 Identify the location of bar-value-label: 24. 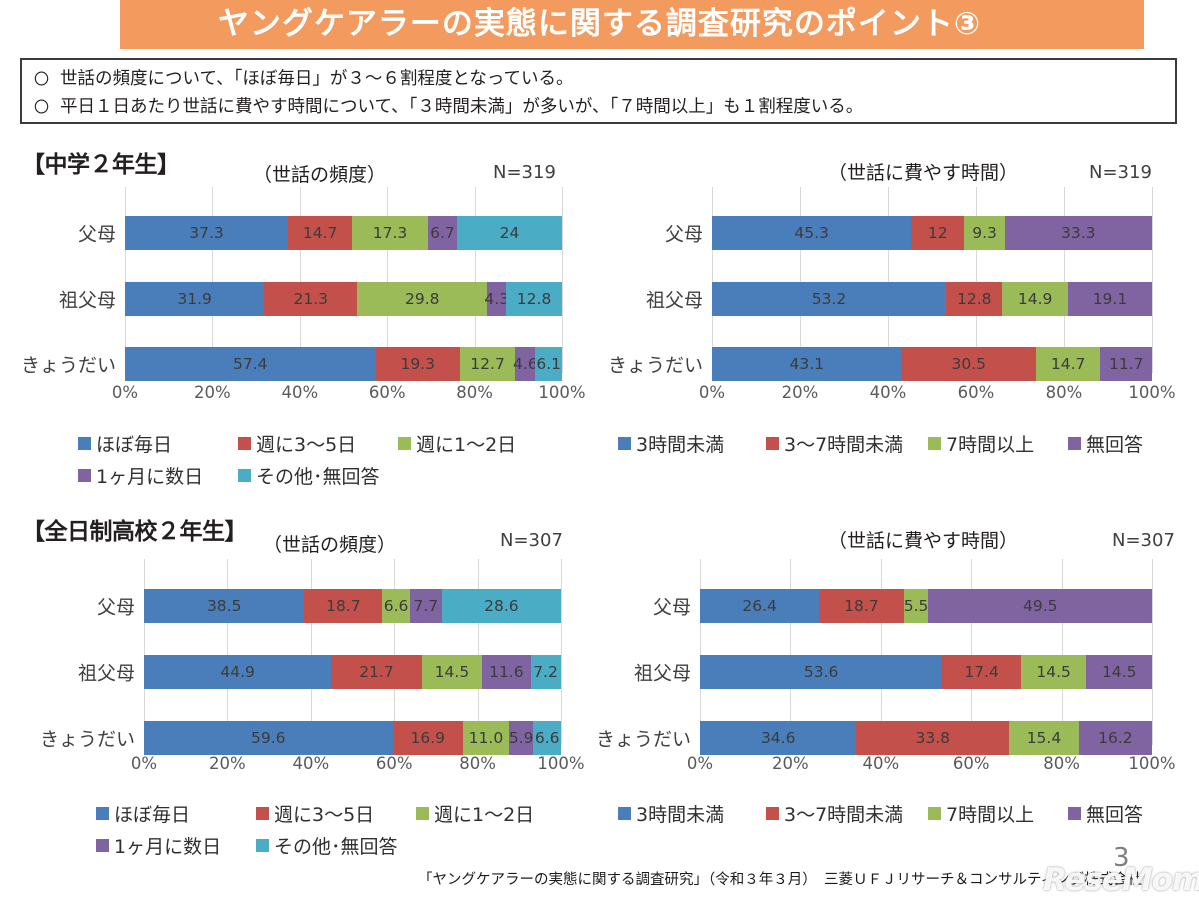
(509, 233).